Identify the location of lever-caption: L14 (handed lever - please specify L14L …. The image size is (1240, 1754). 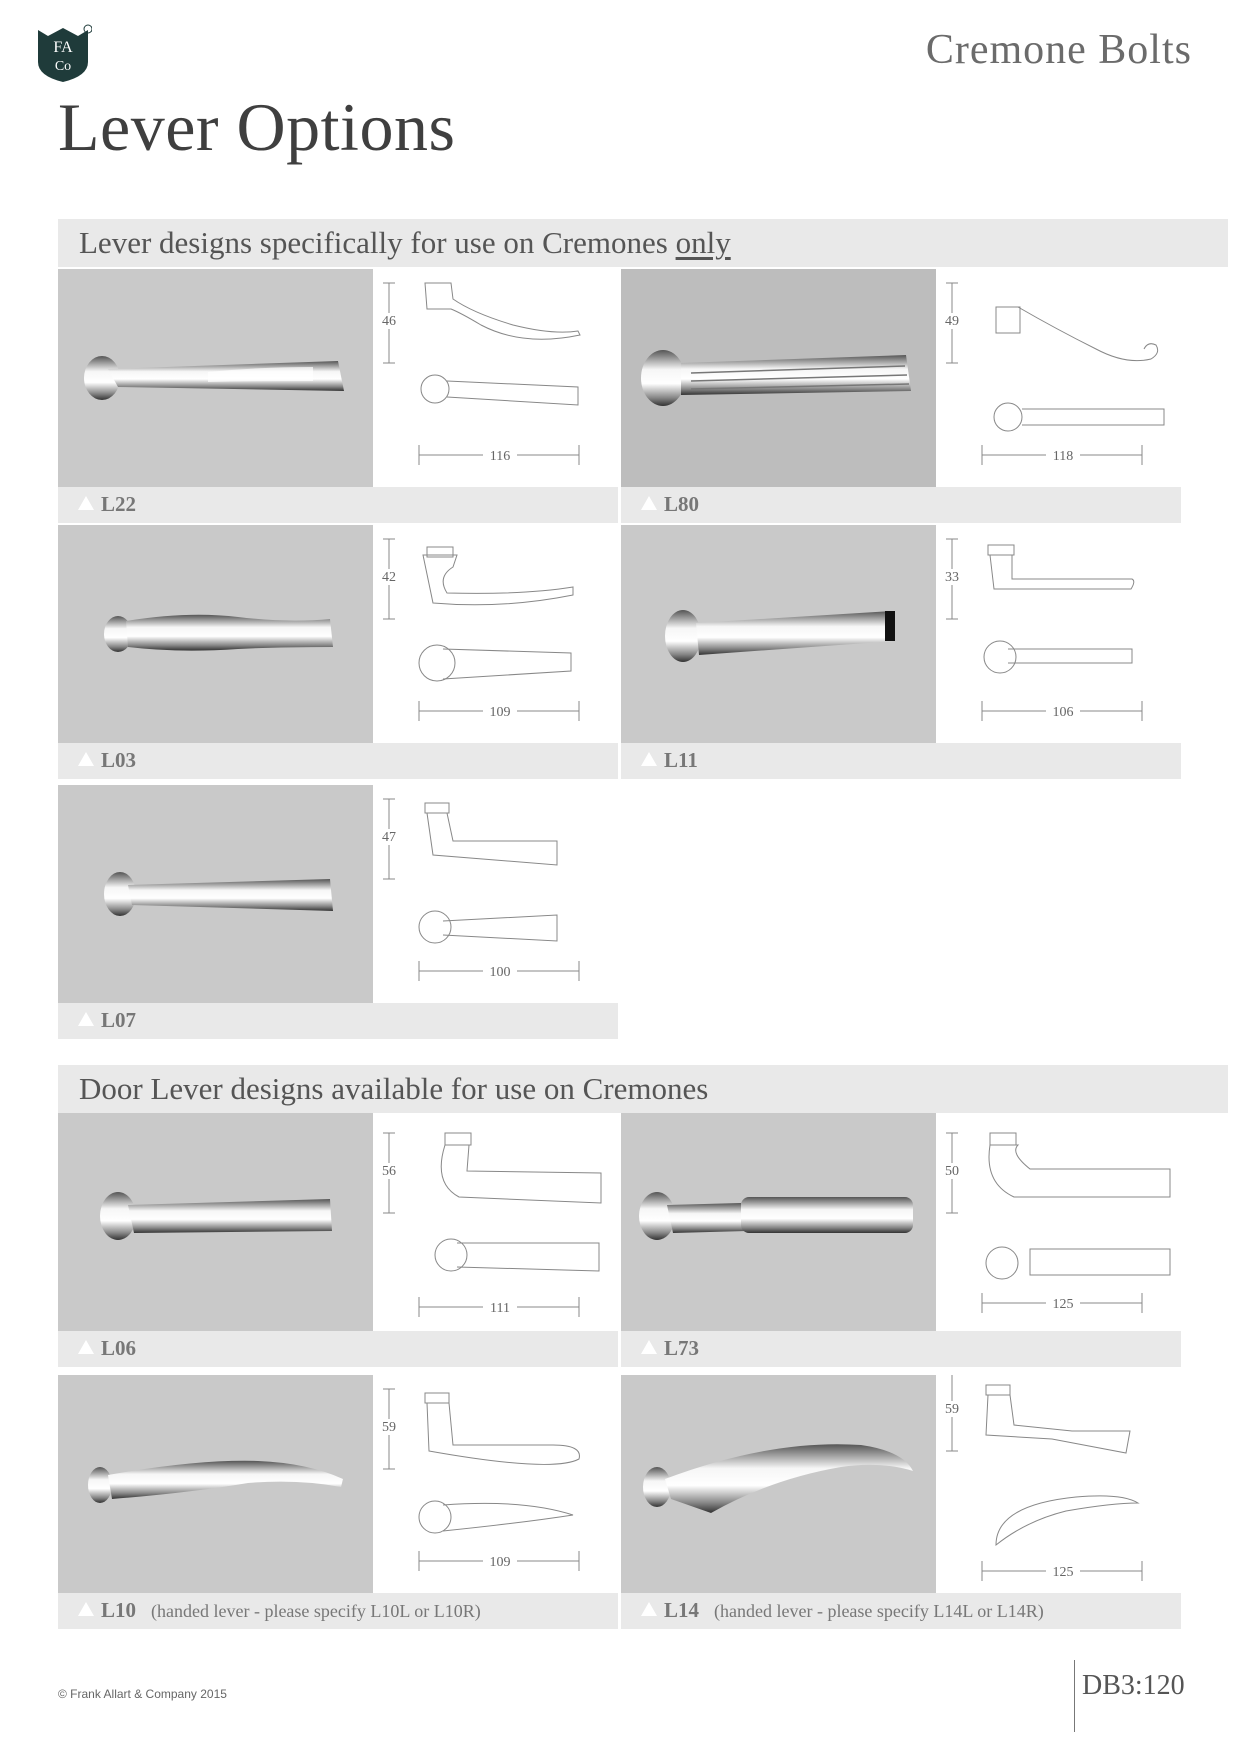
(901, 1611).